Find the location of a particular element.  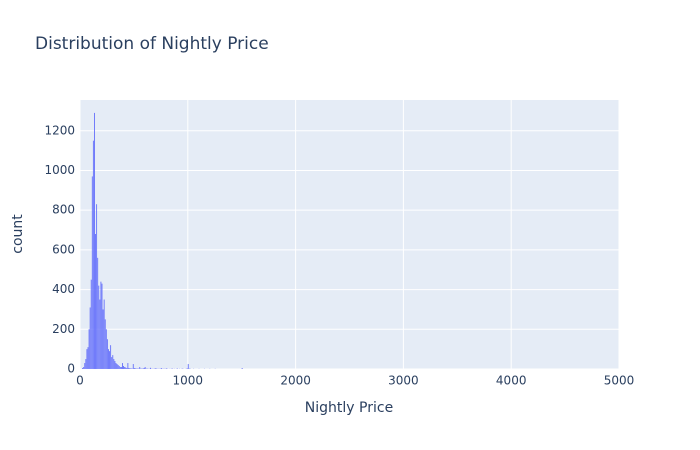

x-axis-title: Nightly Price is located at coordinates (349, 408).